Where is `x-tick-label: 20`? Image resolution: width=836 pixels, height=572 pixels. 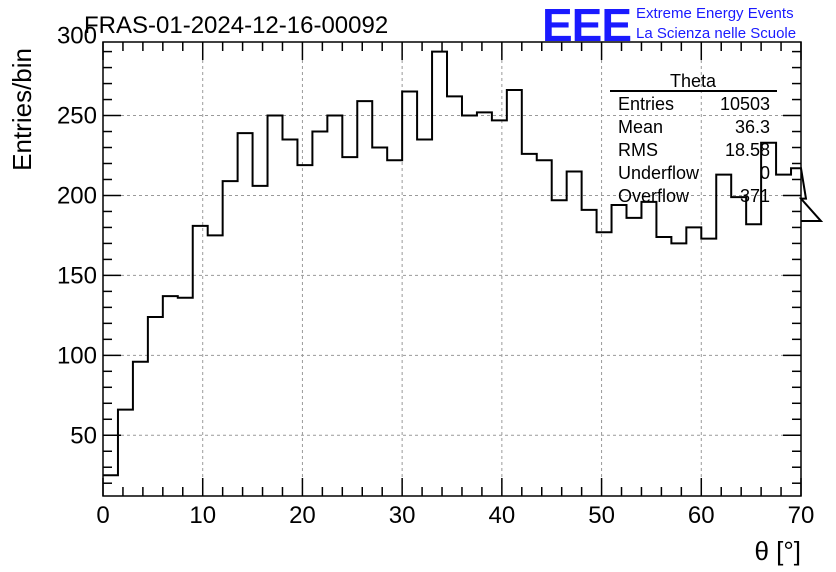 x-tick-label: 20 is located at coordinates (302, 515).